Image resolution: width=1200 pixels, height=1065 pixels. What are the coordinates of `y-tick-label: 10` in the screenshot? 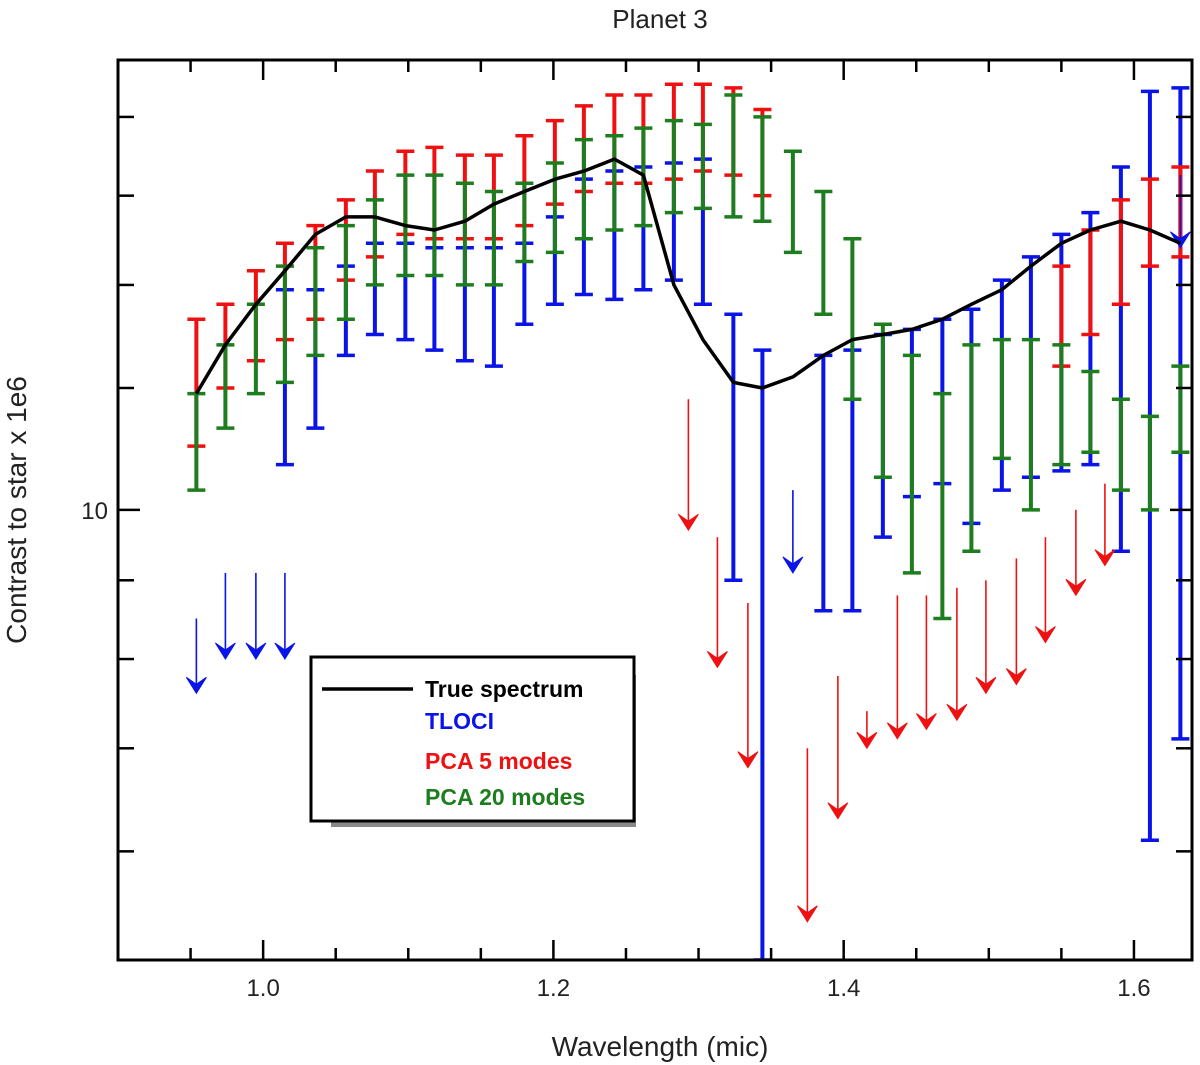 It's located at (94, 511).